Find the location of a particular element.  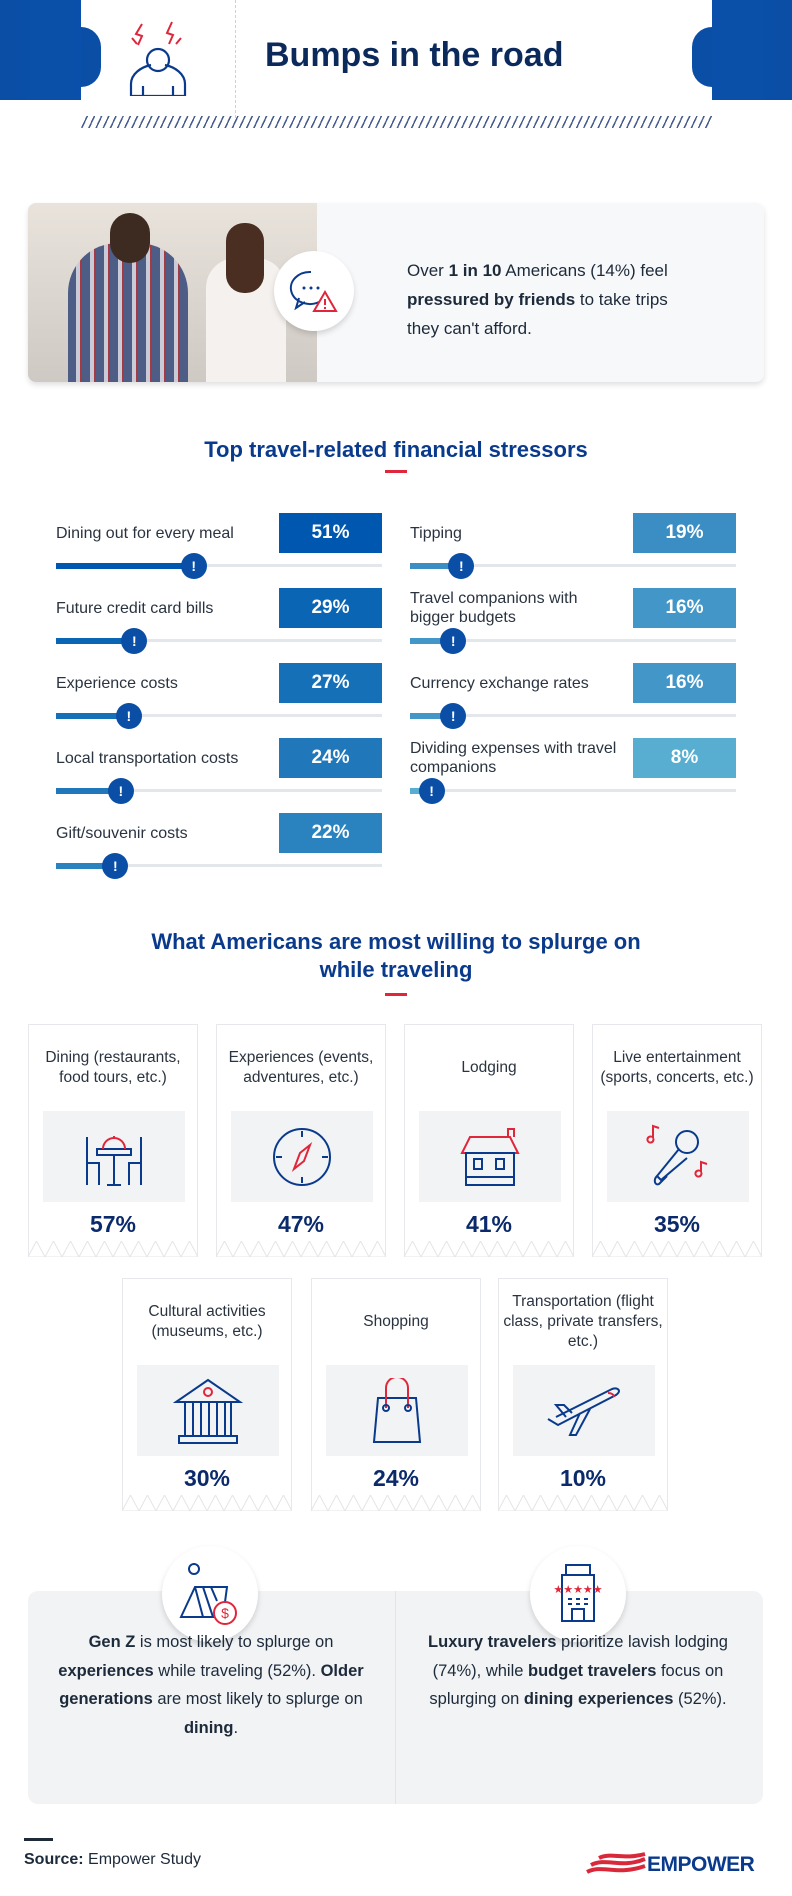

source-note: Source: Empower Study is located at coordinates (112, 1859).